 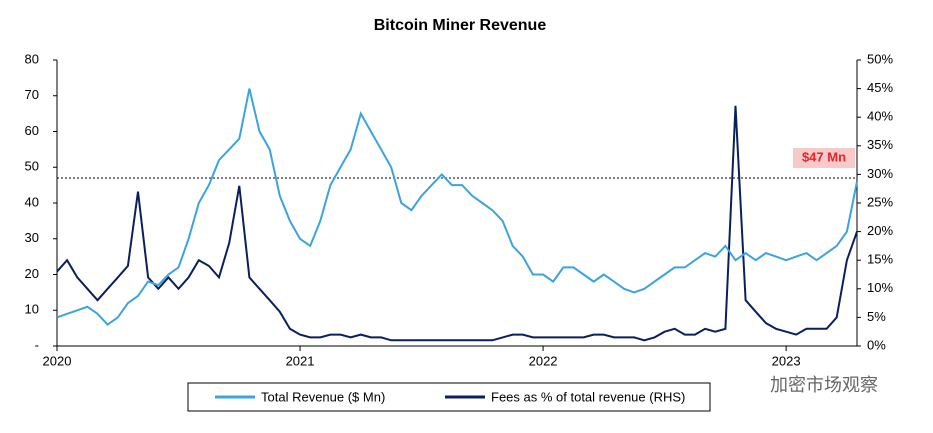 What do you see at coordinates (543, 360) in the screenshot?
I see `x-tick-label: 2022` at bounding box center [543, 360].